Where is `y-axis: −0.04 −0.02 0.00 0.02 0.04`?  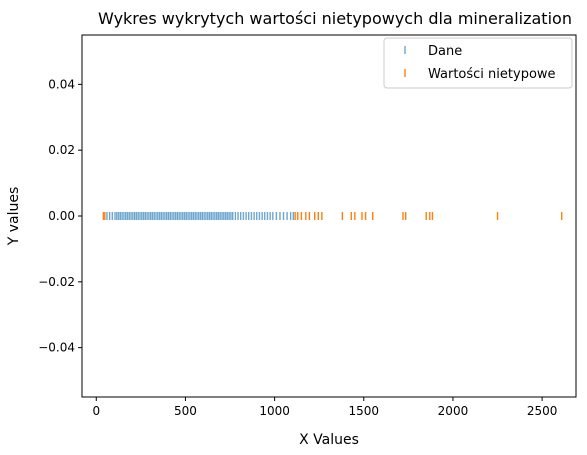 y-axis: −0.04 −0.02 0.00 0.02 0.04 is located at coordinates (60, 216).